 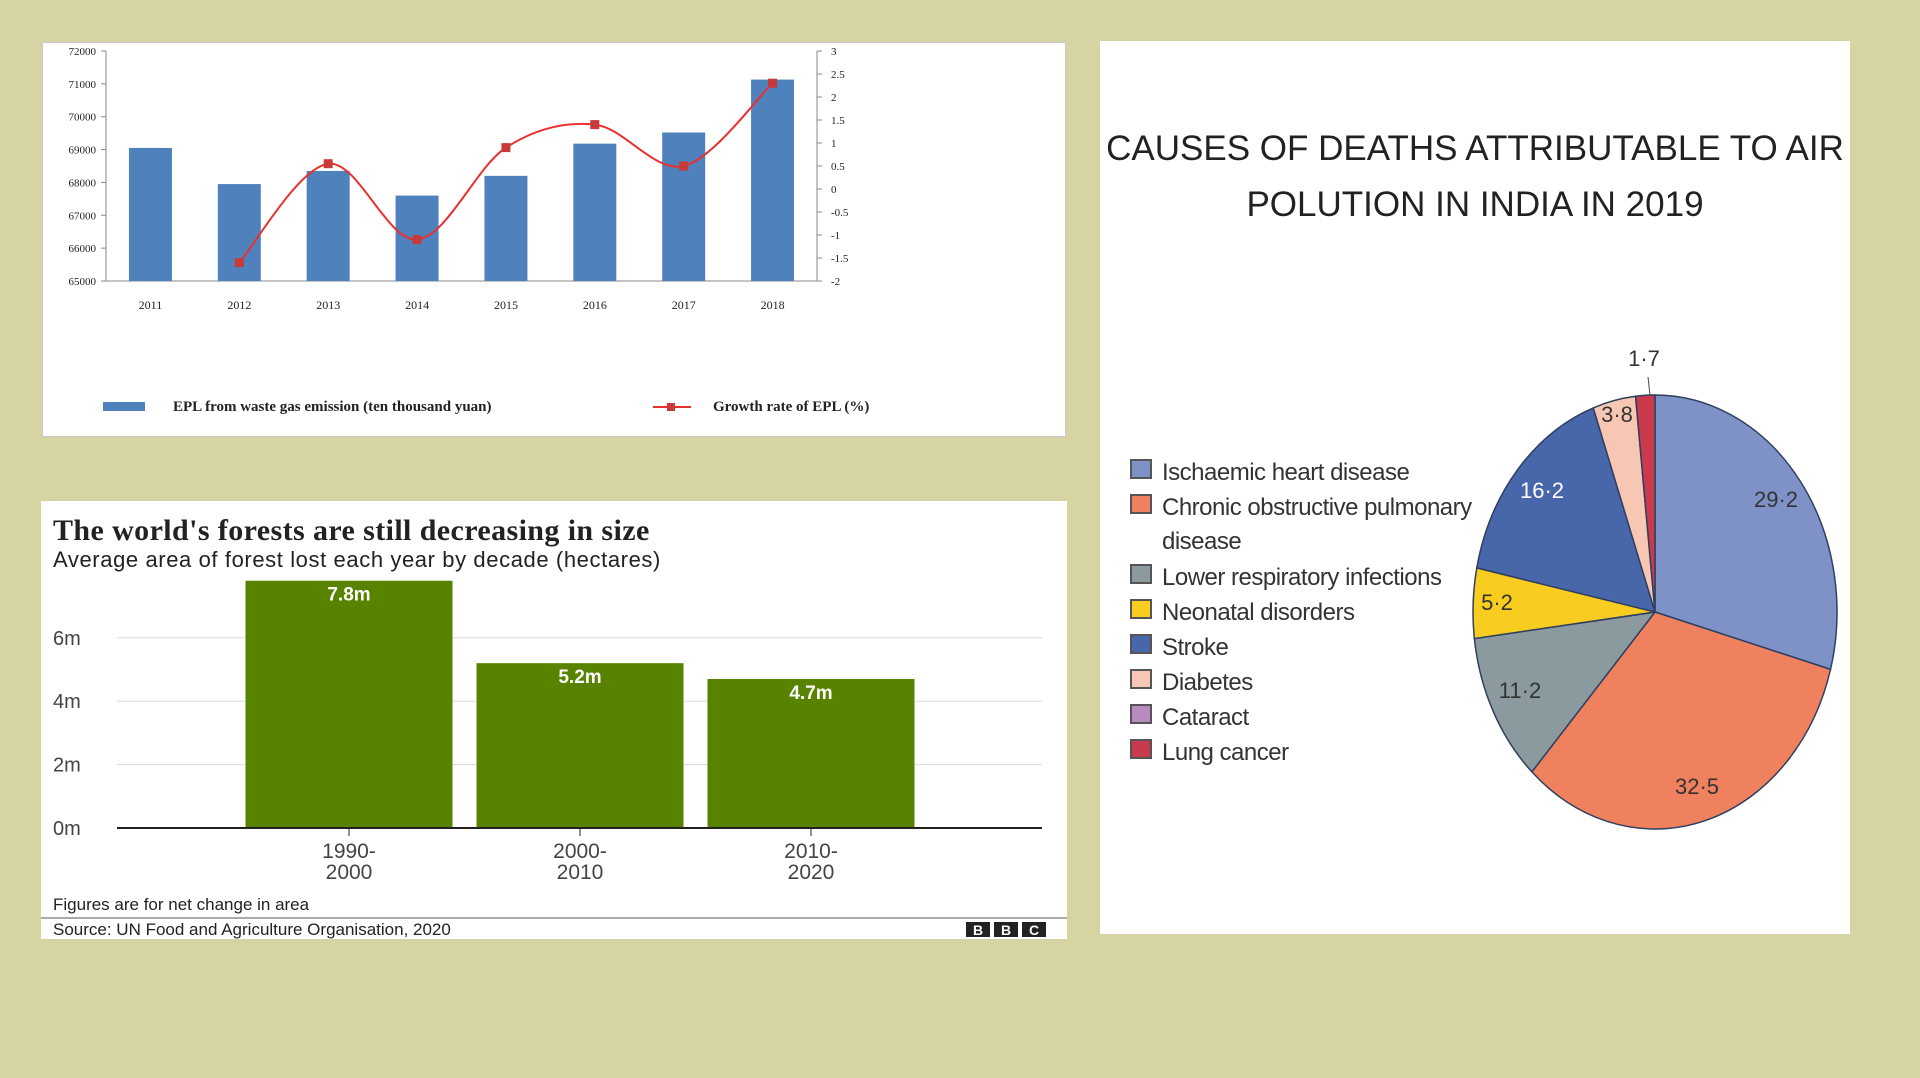 What do you see at coordinates (67, 639) in the screenshot?
I see `forest-y-tick-label: 6m` at bounding box center [67, 639].